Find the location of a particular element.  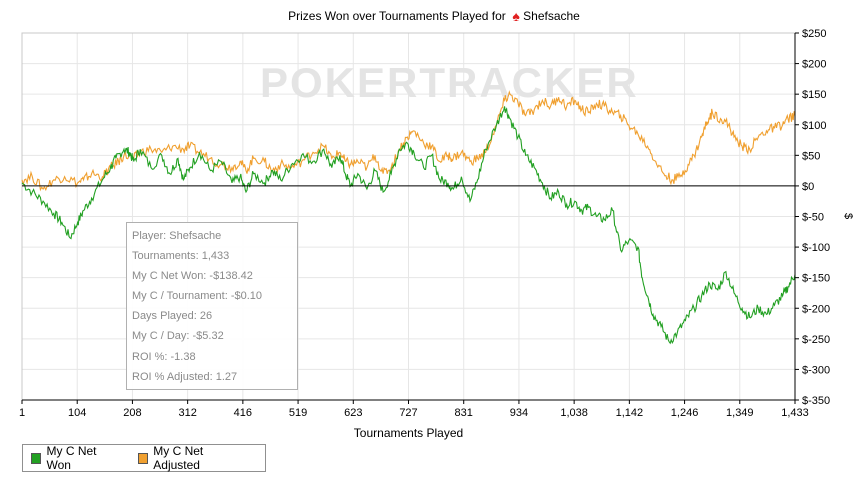

x-tick-label: 727 is located at coordinates (408, 413).